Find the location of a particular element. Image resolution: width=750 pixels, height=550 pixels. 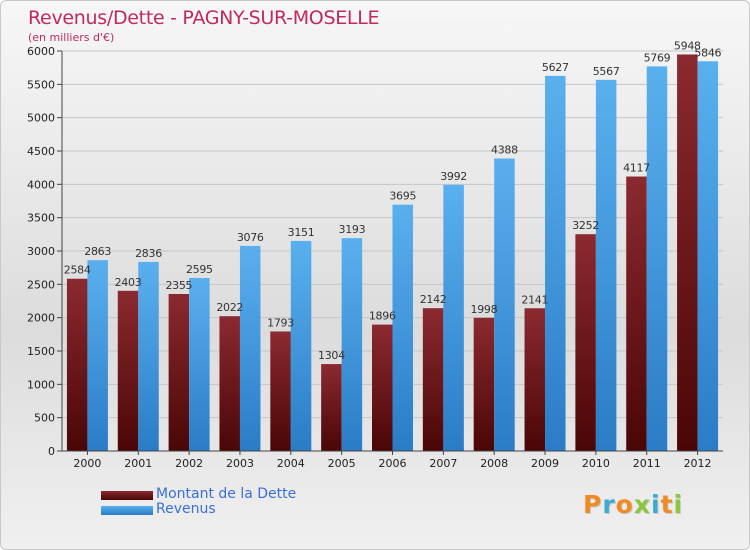

logo-letter: P is located at coordinates (593, 504).